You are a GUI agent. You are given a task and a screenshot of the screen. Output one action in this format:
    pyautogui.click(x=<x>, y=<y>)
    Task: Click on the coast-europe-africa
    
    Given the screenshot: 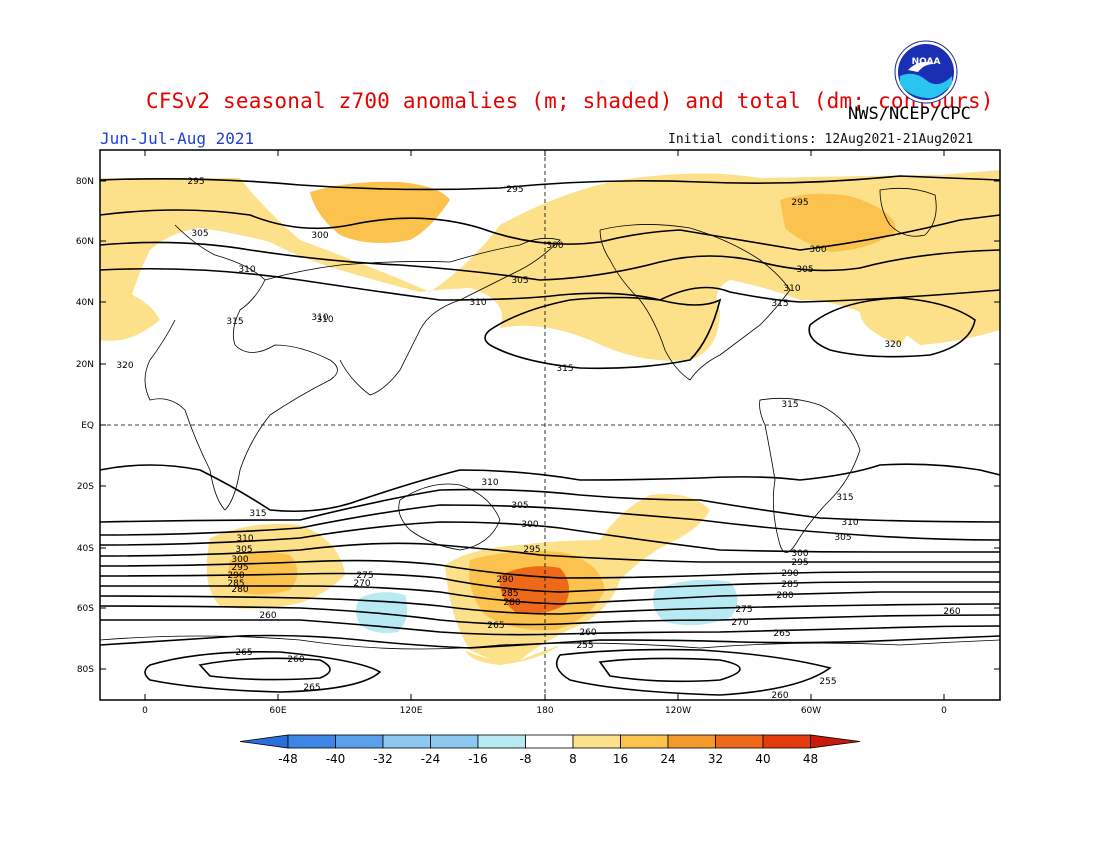 What is the action you would take?
    pyautogui.click(x=241, y=367)
    